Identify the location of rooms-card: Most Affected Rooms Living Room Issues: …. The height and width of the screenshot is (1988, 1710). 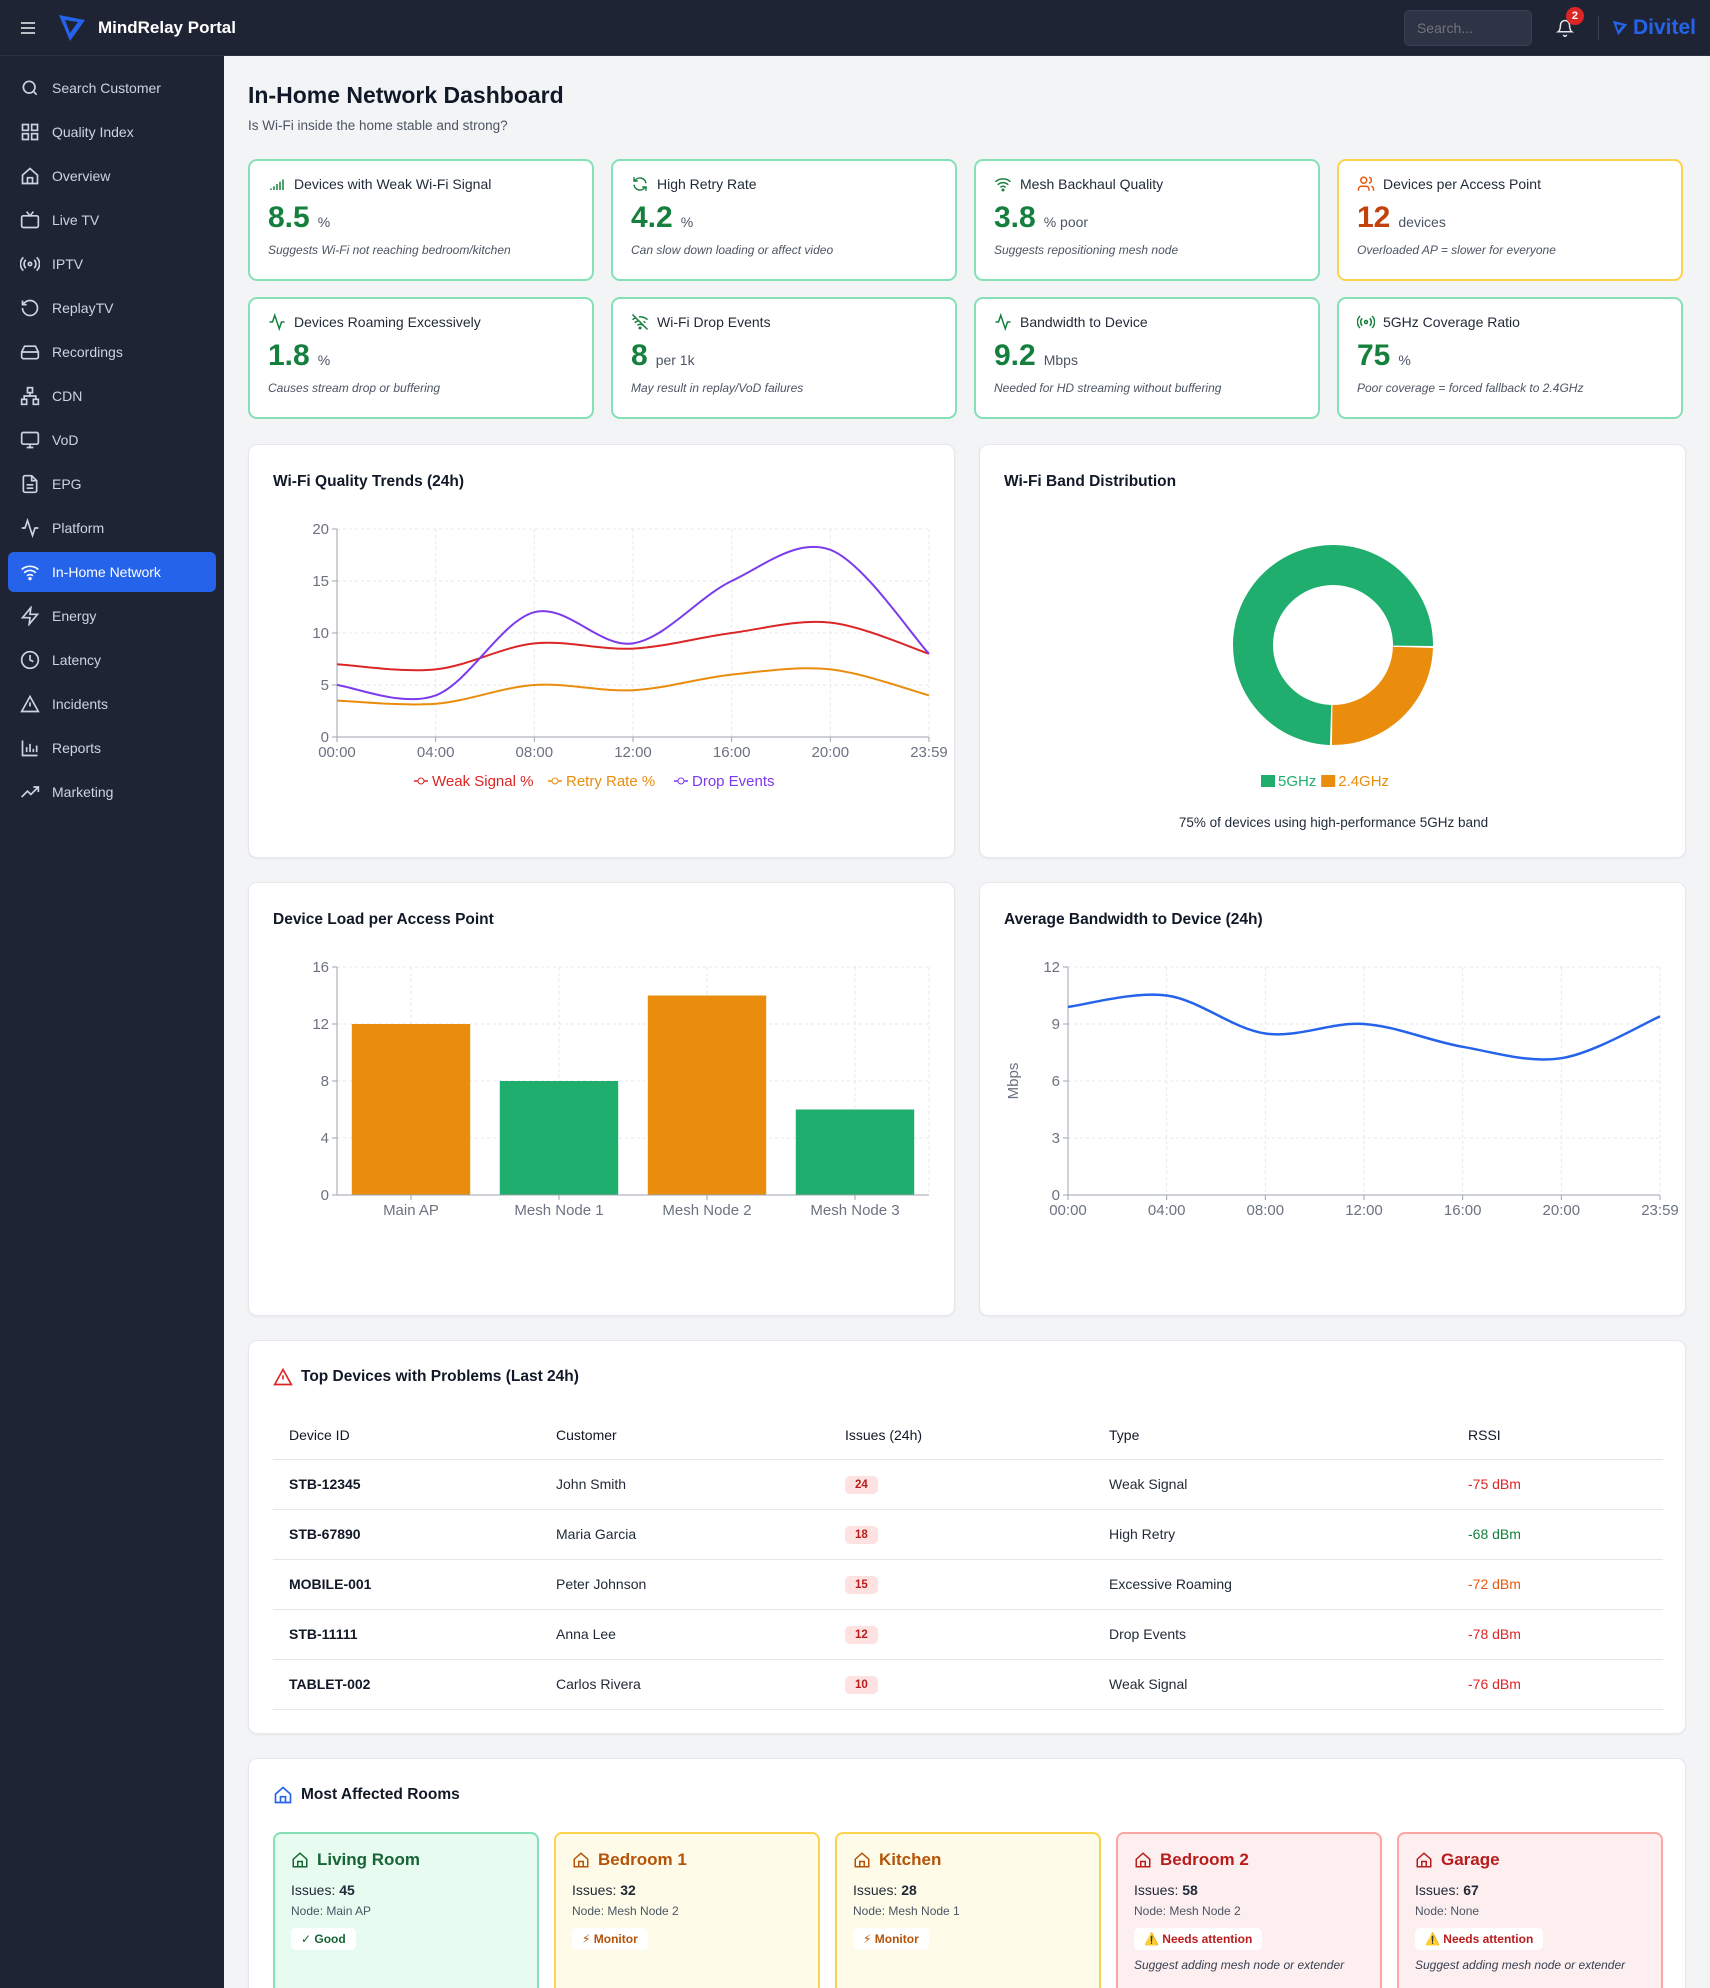
(967, 1873).